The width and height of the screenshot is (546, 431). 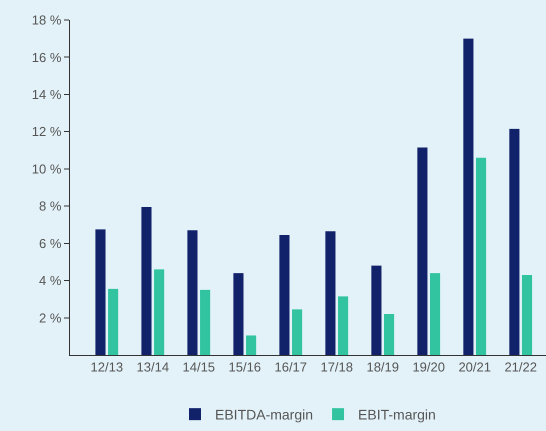 What do you see at coordinates (153, 367) in the screenshot?
I see `x-tick-label: 13/14` at bounding box center [153, 367].